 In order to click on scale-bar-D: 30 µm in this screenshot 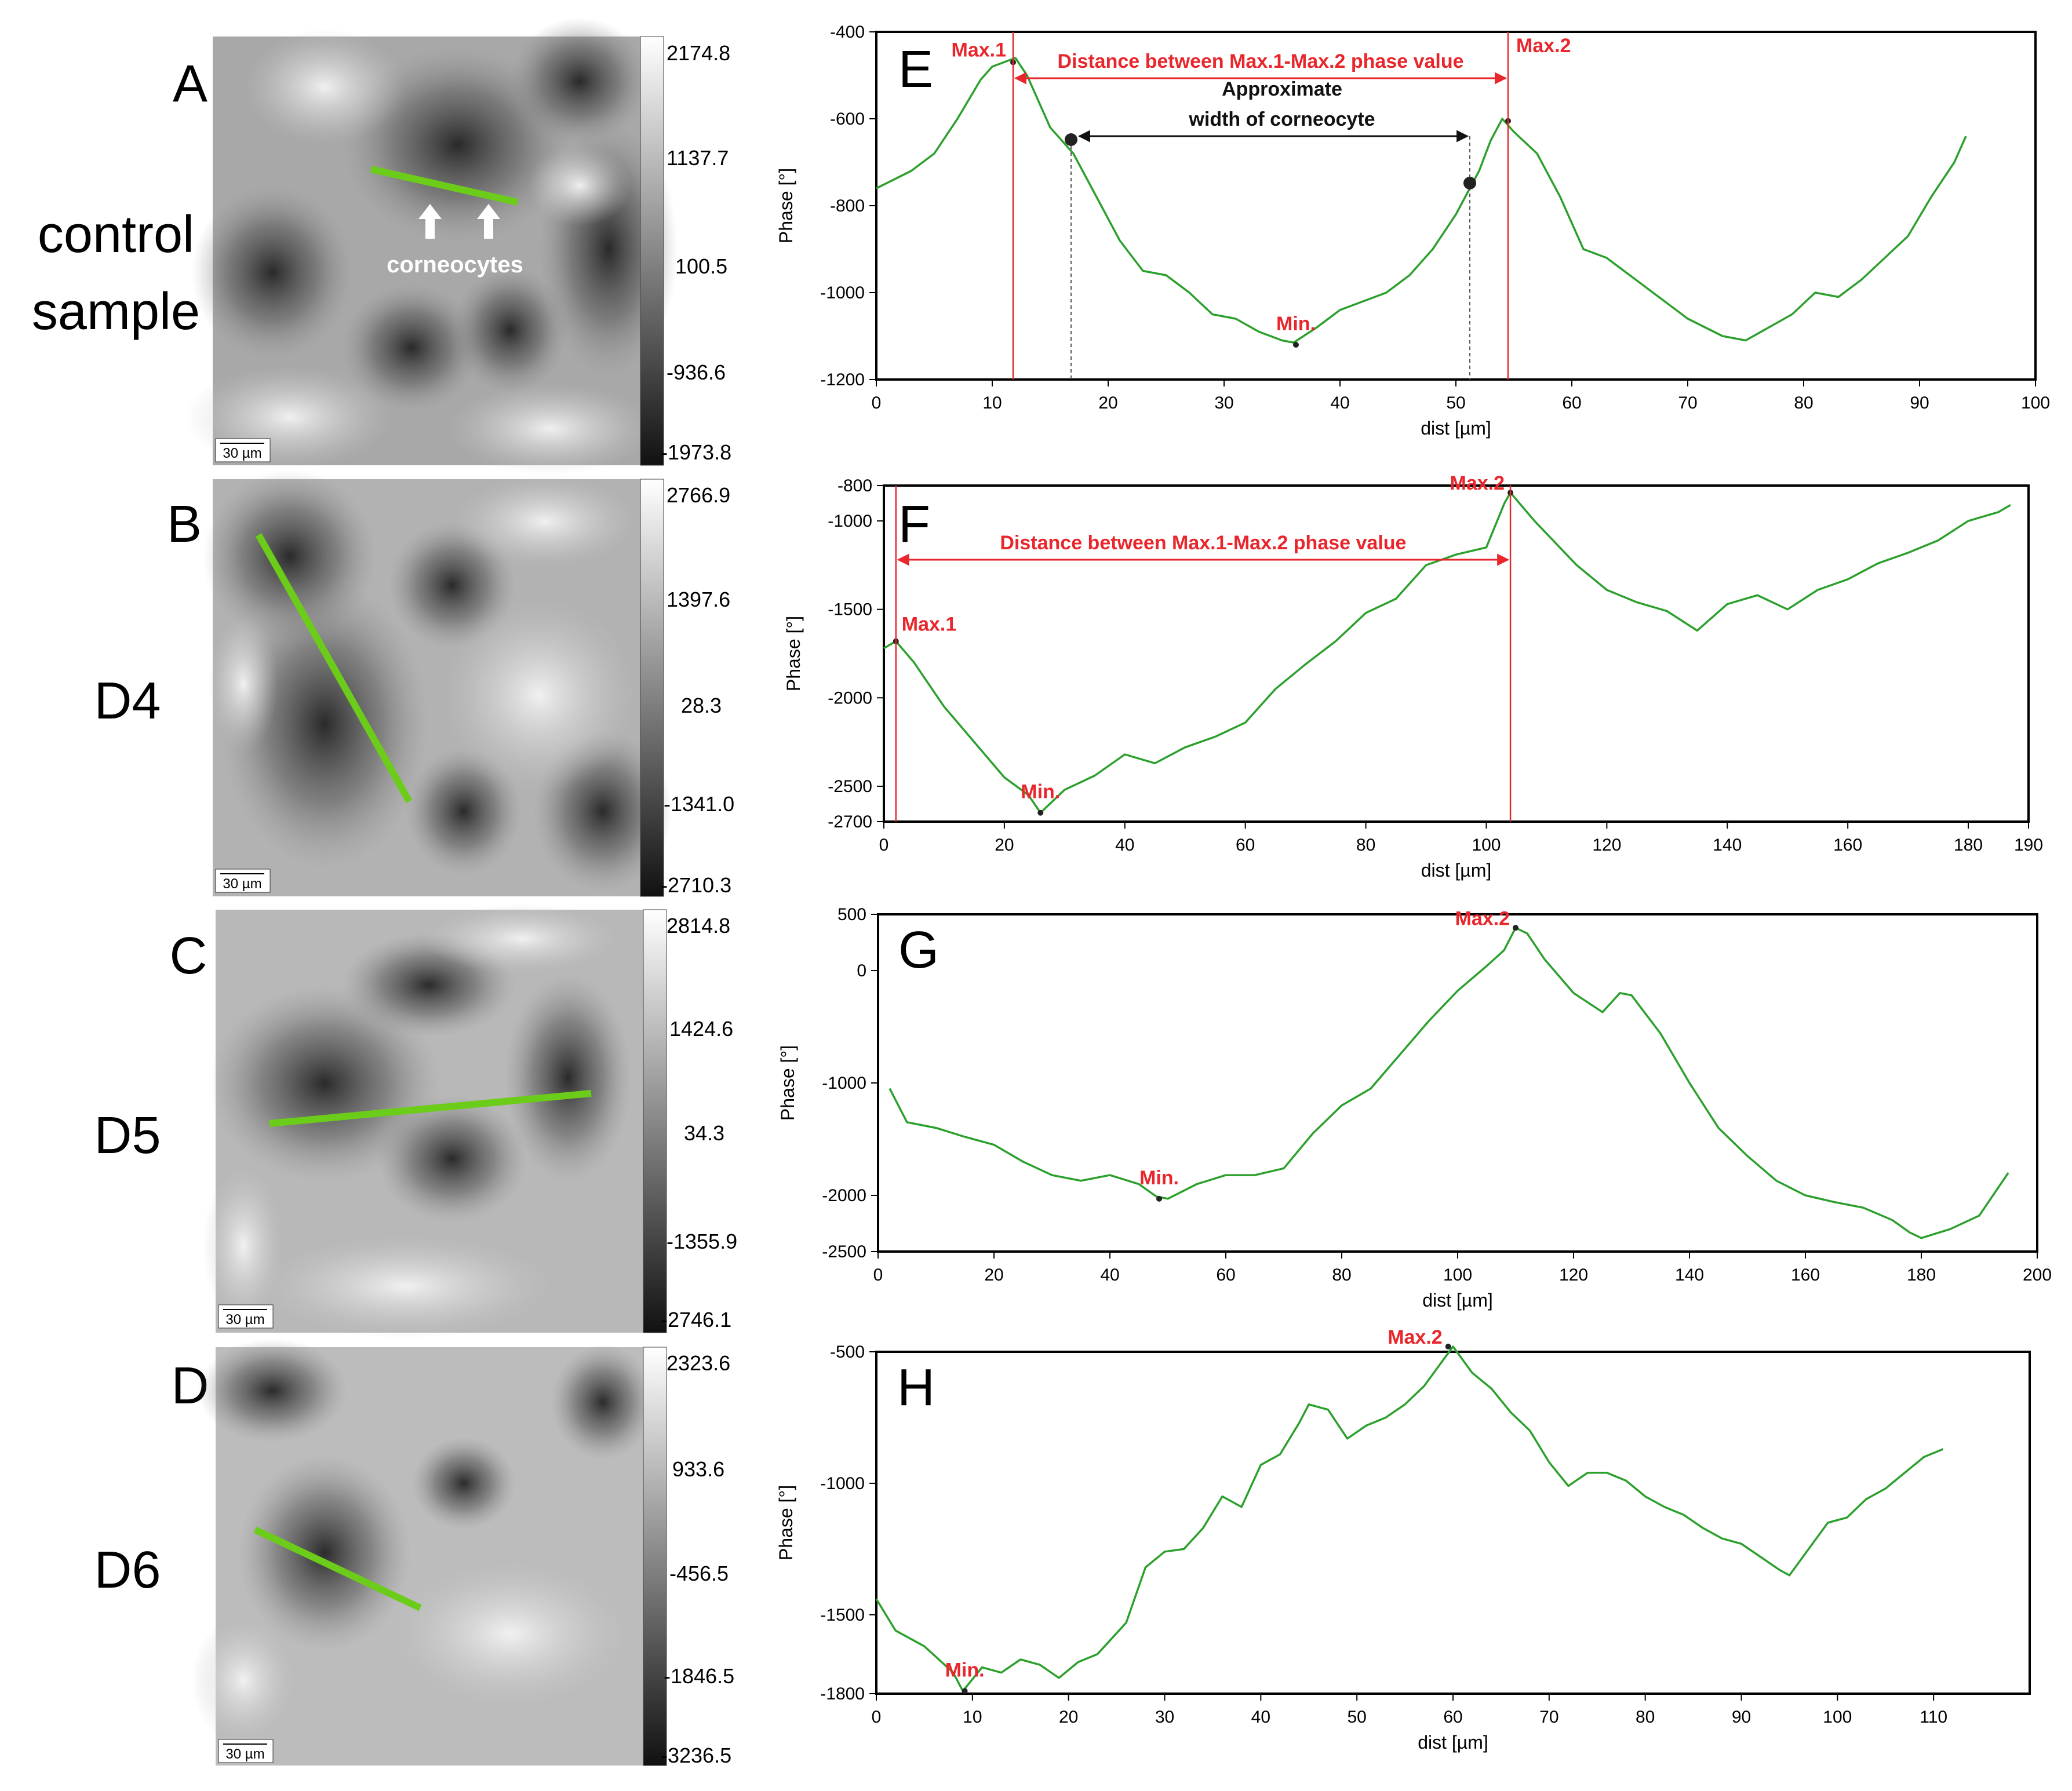, I will do `click(246, 1751)`.